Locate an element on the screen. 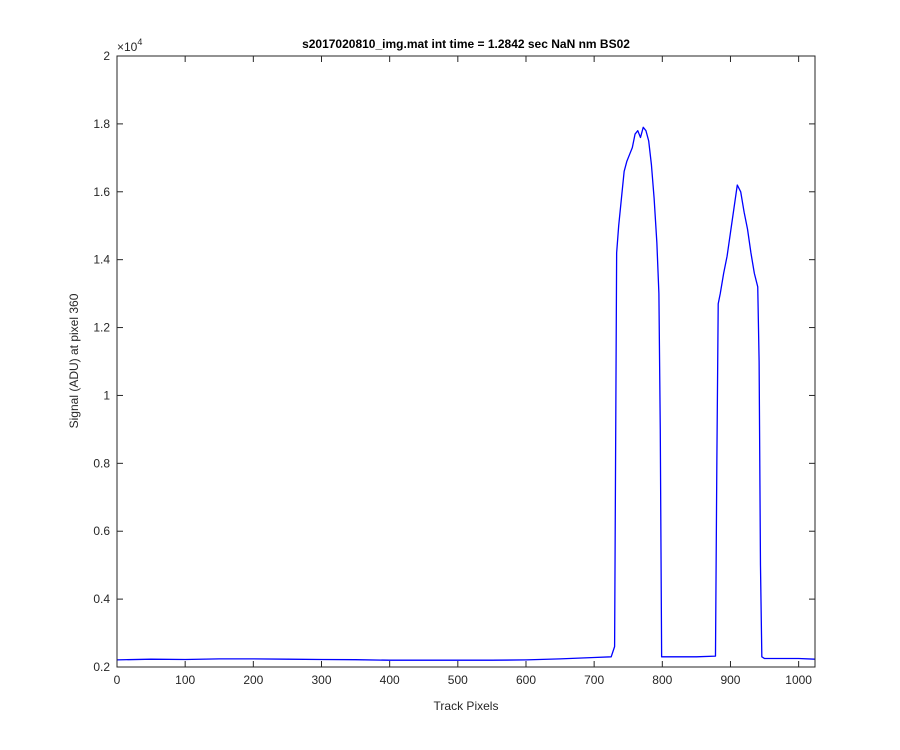  y-tick-label: 2 is located at coordinates (106, 56).